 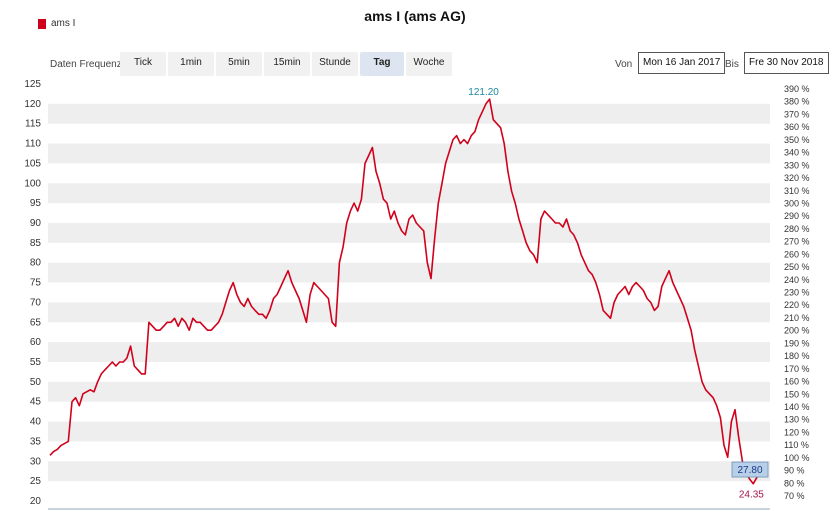 I want to click on y-tick-label: 100, so click(x=32, y=183).